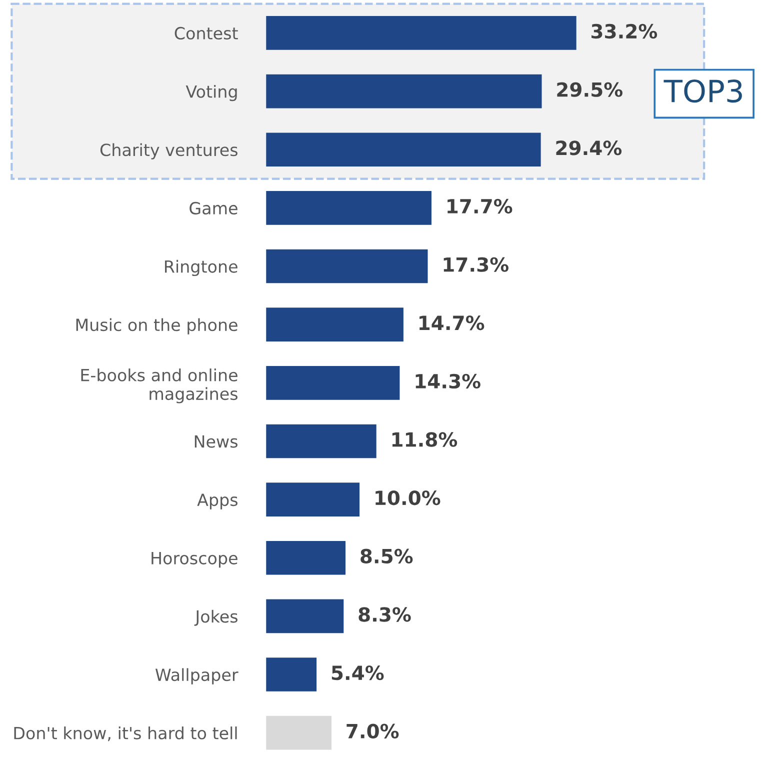  I want to click on y-tick-label: Don't know, it's hard to tell, so click(125, 734).